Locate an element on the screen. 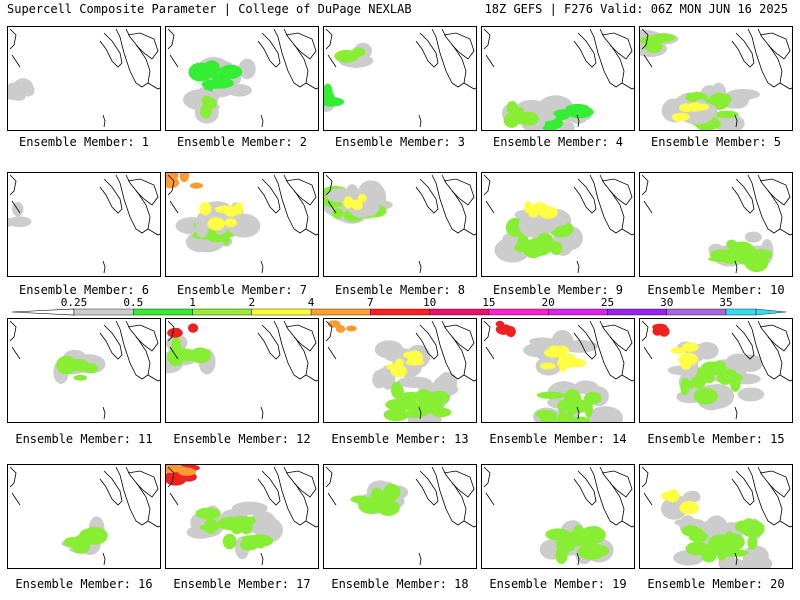 The height and width of the screenshot is (600, 800). member-label-17: Ensemble Member: 17 is located at coordinates (242, 584).